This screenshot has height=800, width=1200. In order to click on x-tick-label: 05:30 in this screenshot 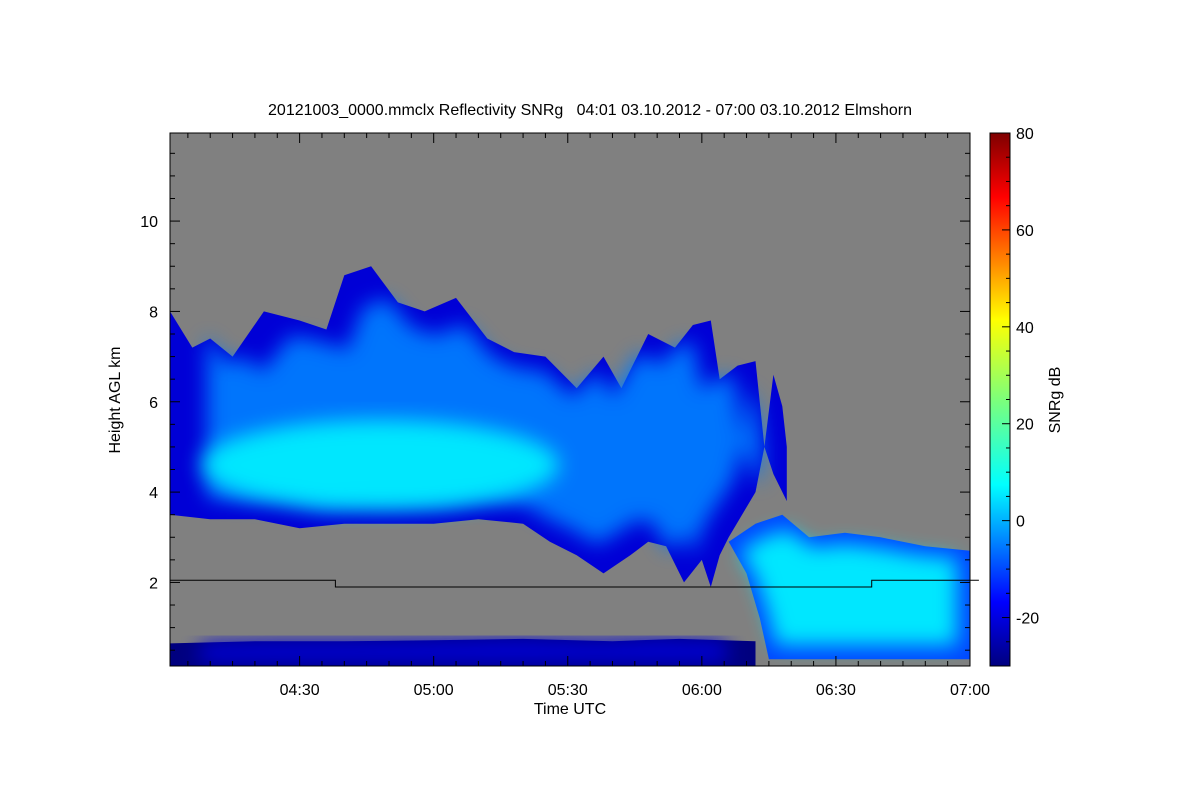, I will do `click(568, 690)`.